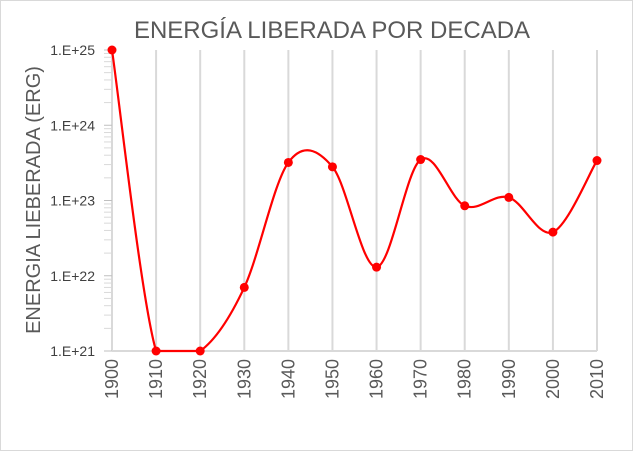 This screenshot has height=451, width=633. I want to click on x-tick-label: 1980, so click(465, 379).